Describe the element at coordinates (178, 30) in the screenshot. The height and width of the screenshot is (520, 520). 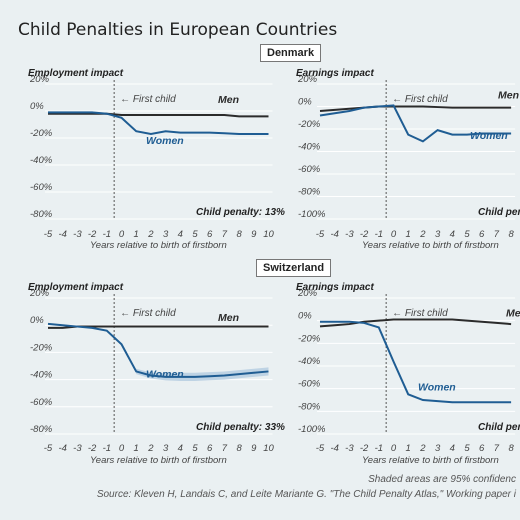
I see `page-title: Child Penalties in European Countries` at that location.